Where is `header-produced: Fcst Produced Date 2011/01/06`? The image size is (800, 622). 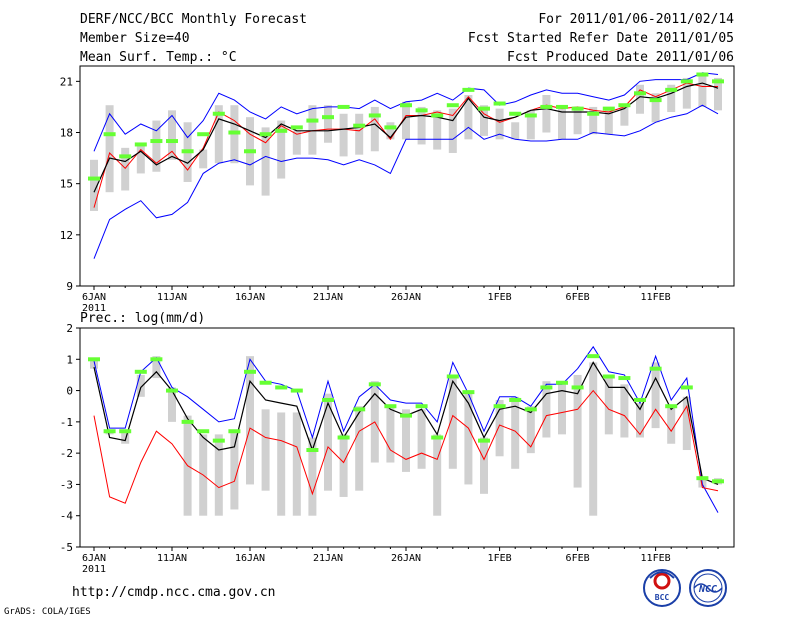 header-produced: Fcst Produced Date 2011/01/06 is located at coordinates (620, 57).